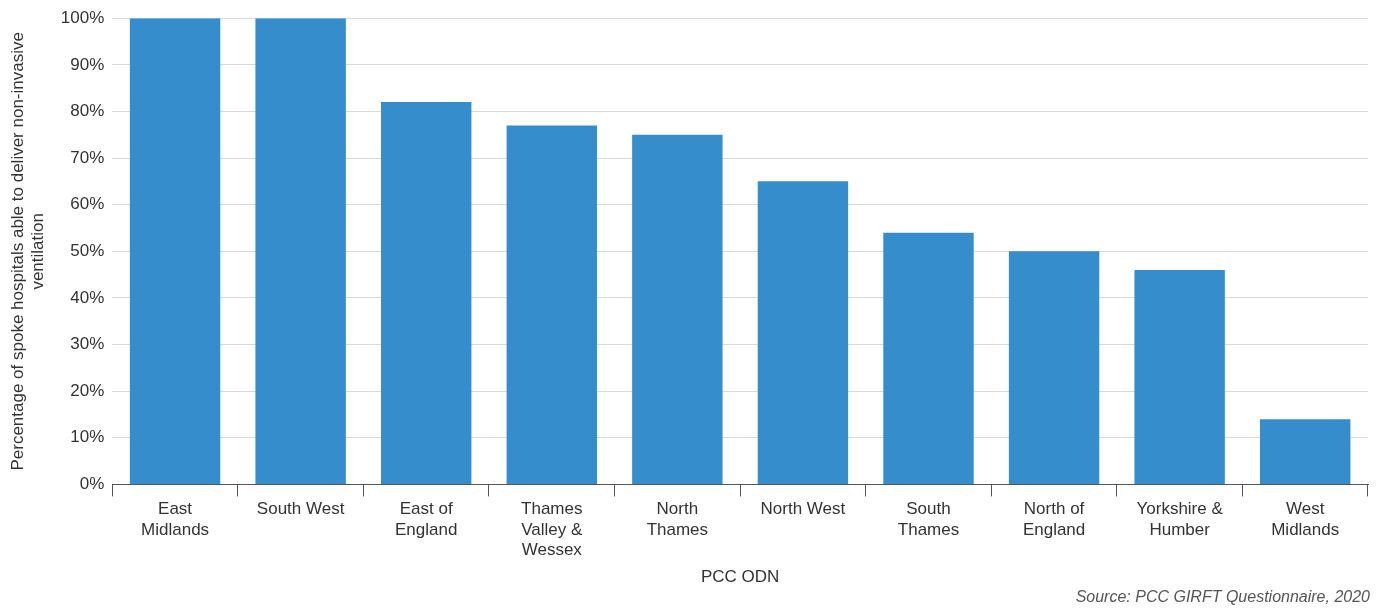 Image resolution: width=1384 pixels, height=610 pixels. What do you see at coordinates (1054, 519) in the screenshot?
I see `x-tick-label: North of England` at bounding box center [1054, 519].